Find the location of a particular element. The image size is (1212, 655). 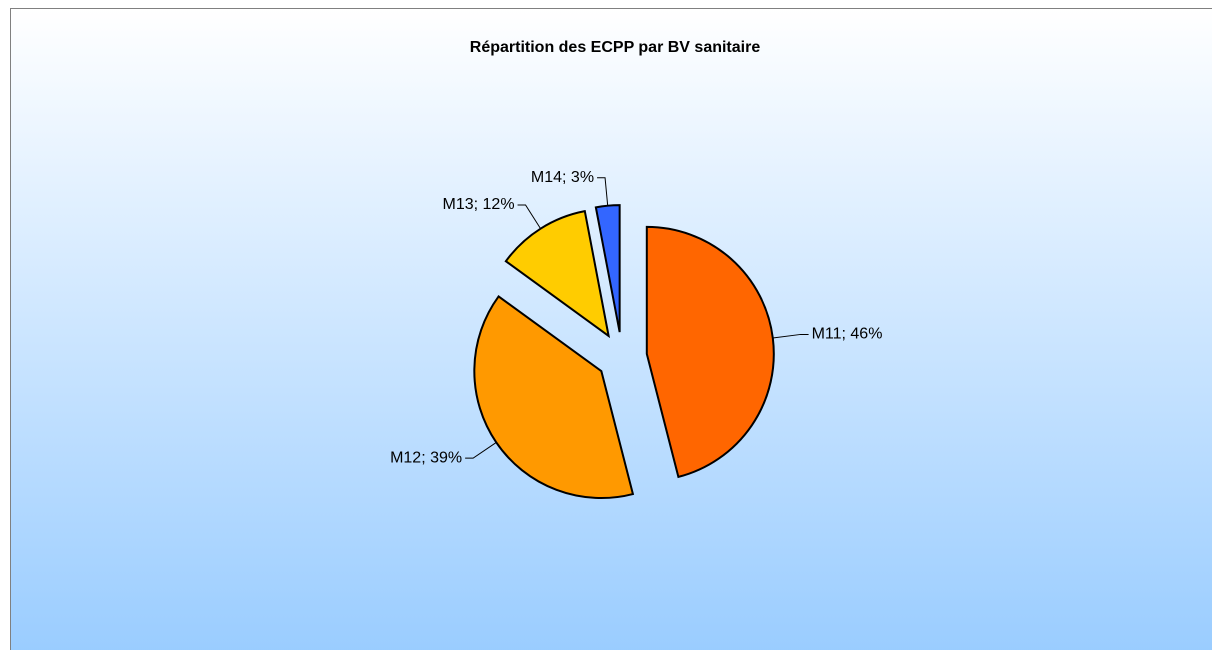

data-label: M14; 3% is located at coordinates (562, 177).